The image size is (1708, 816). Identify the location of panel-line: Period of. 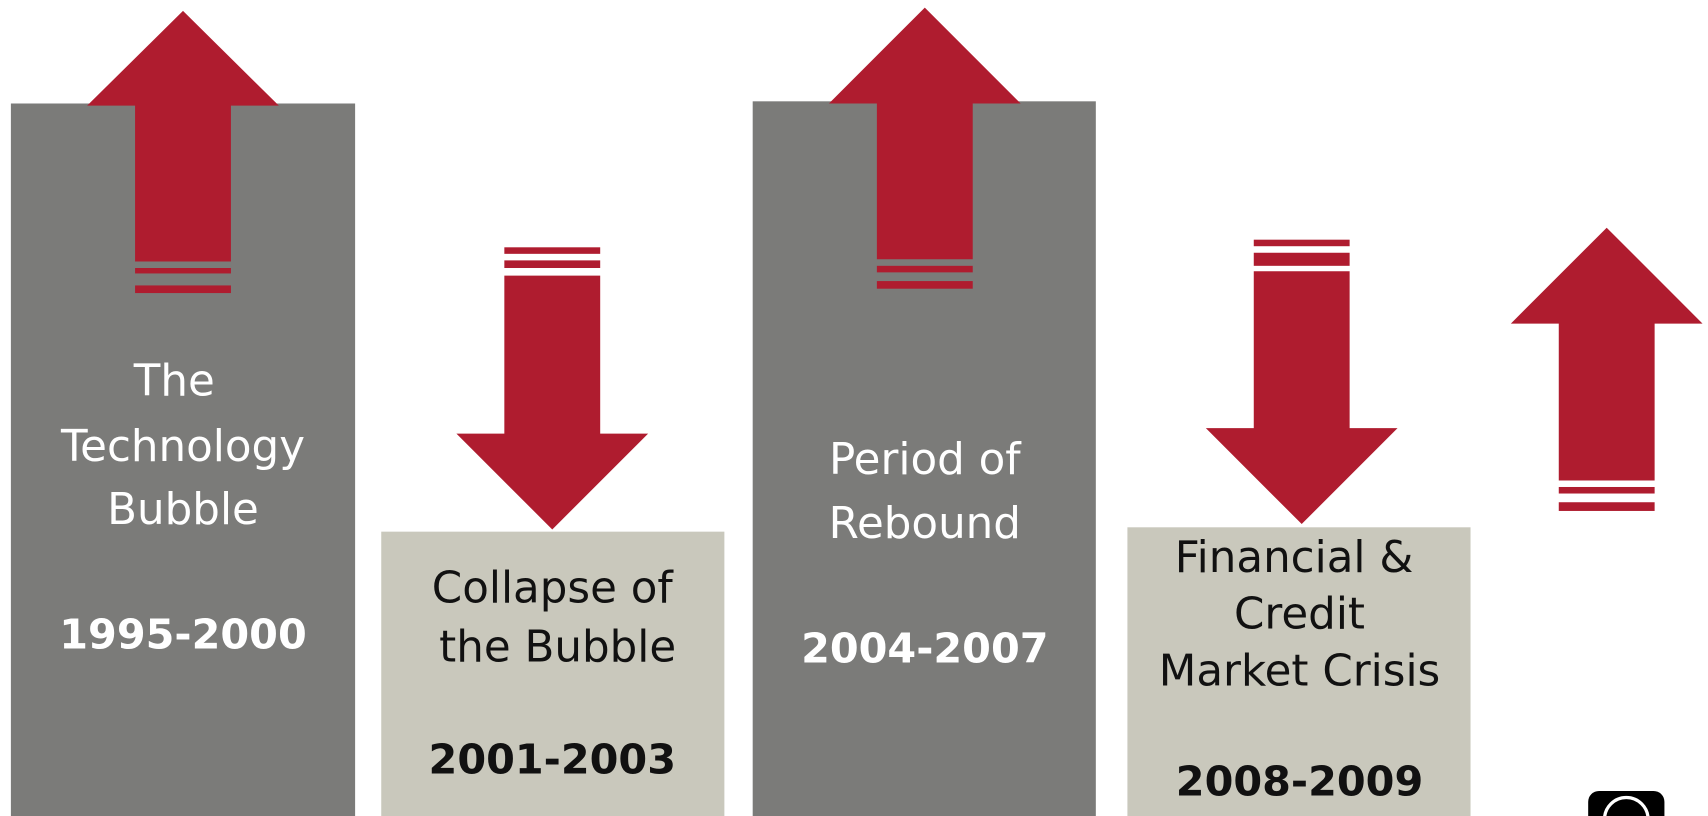
(925, 460).